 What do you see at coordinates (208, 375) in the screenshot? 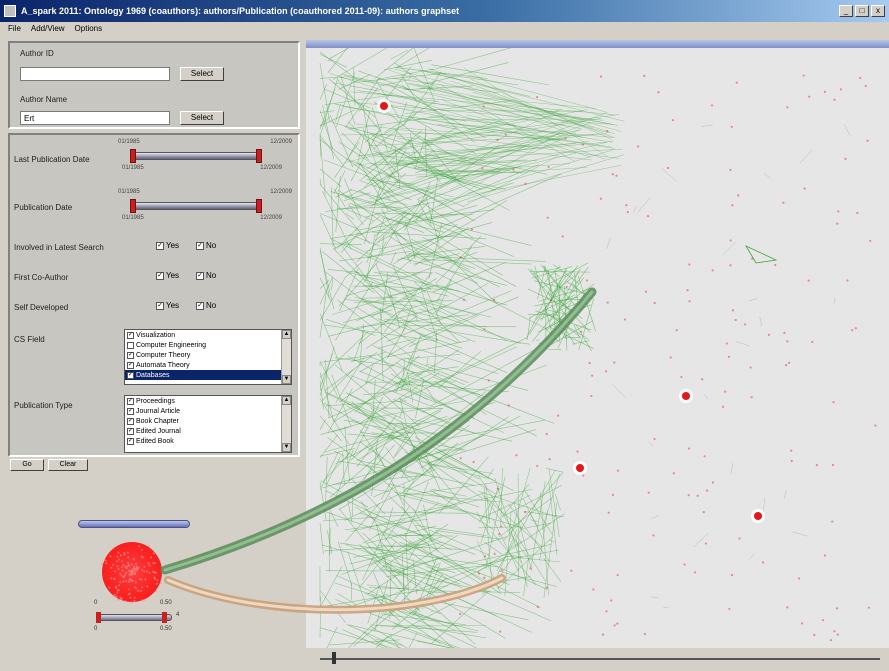
I see `cs-field-item-selected: ✓ Databases` at bounding box center [208, 375].